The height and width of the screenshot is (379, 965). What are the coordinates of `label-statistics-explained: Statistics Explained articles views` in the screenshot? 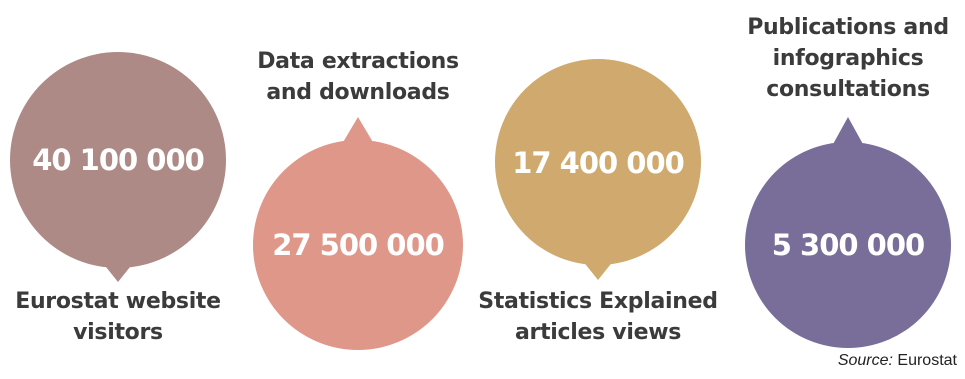 It's located at (598, 317).